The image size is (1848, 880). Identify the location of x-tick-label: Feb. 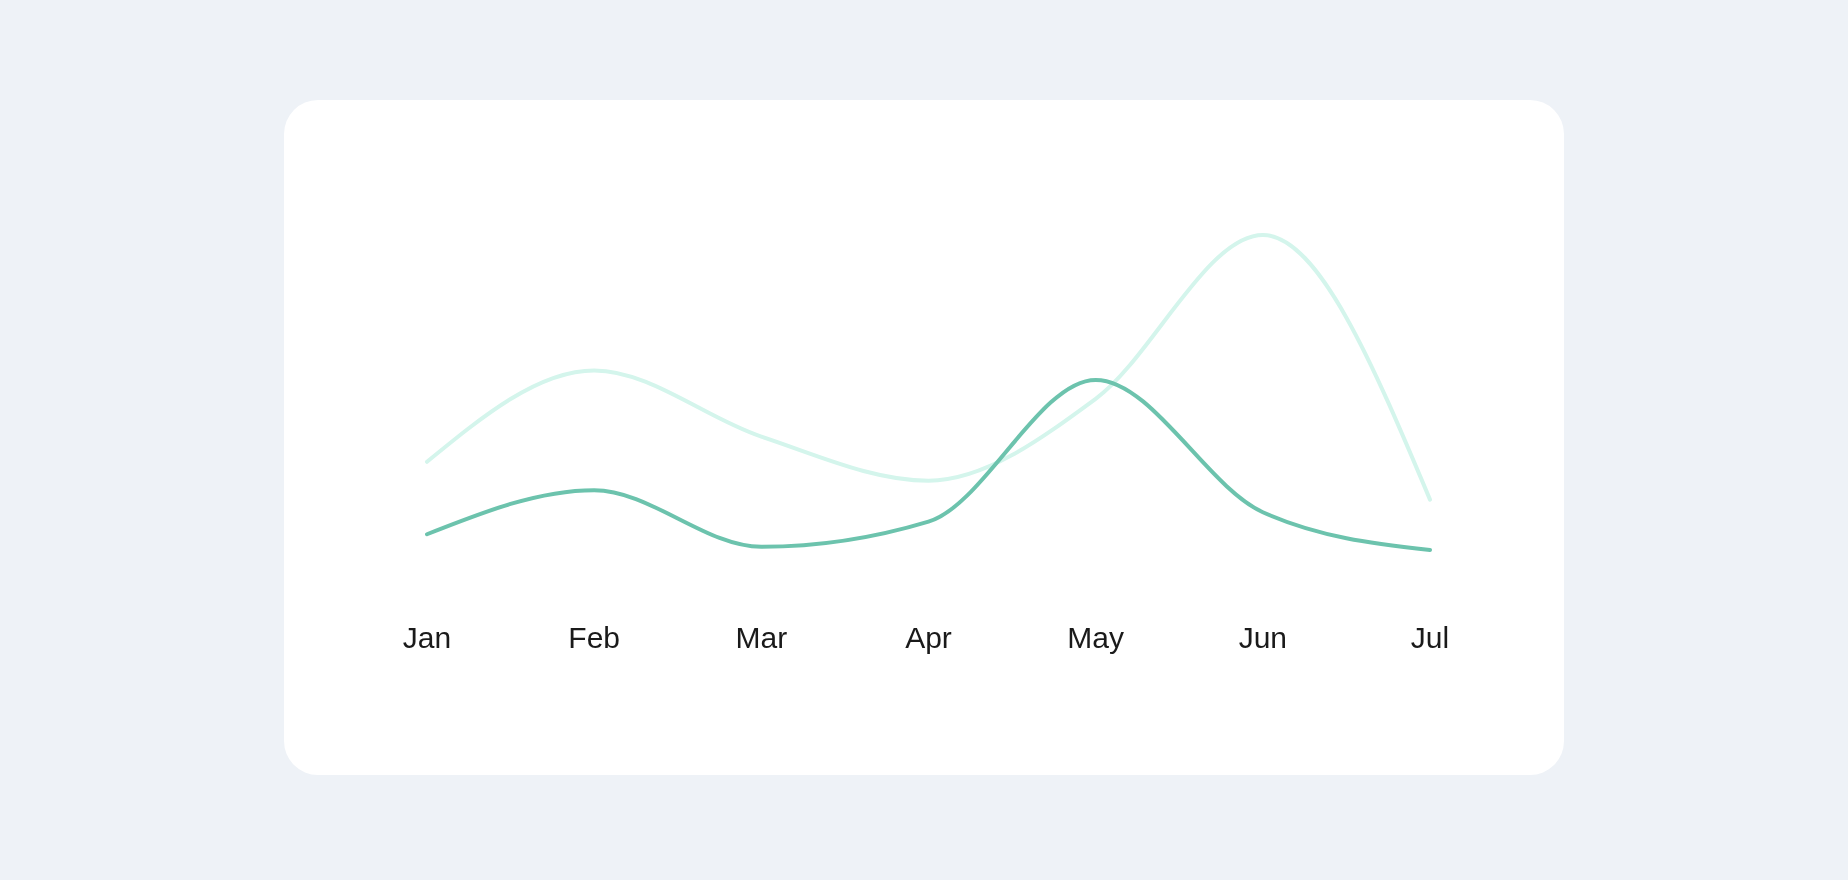
(594, 637).